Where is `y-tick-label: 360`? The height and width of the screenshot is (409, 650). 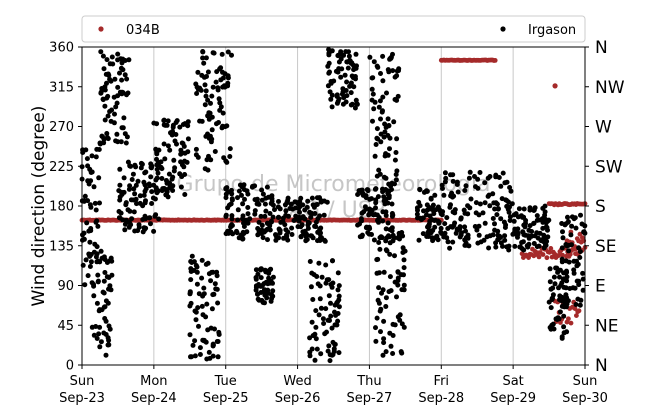 y-tick-label: 360 is located at coordinates (61, 48).